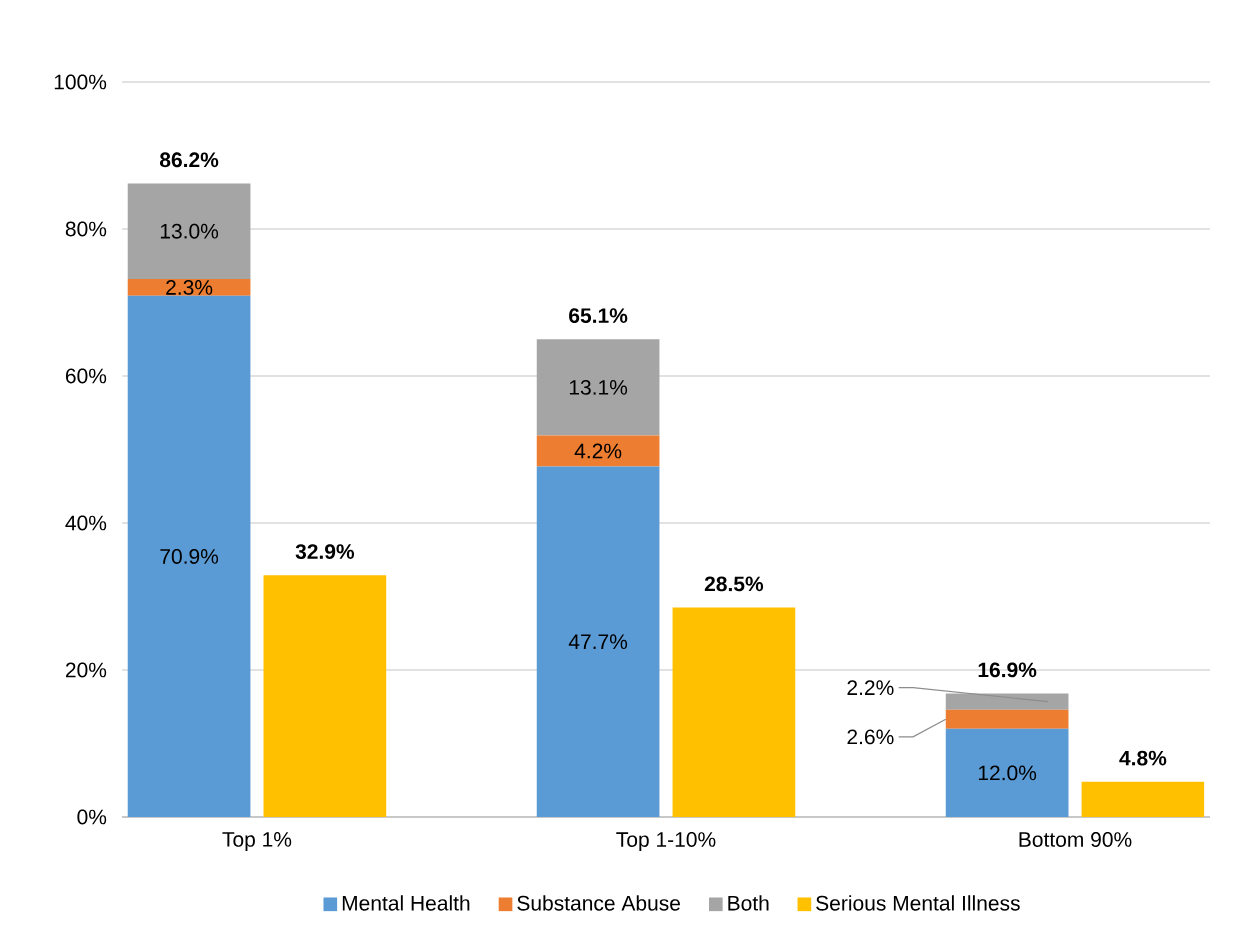 Image resolution: width=1254 pixels, height=947 pixels. What do you see at coordinates (86, 376) in the screenshot?
I see `y-tick-label: 60%` at bounding box center [86, 376].